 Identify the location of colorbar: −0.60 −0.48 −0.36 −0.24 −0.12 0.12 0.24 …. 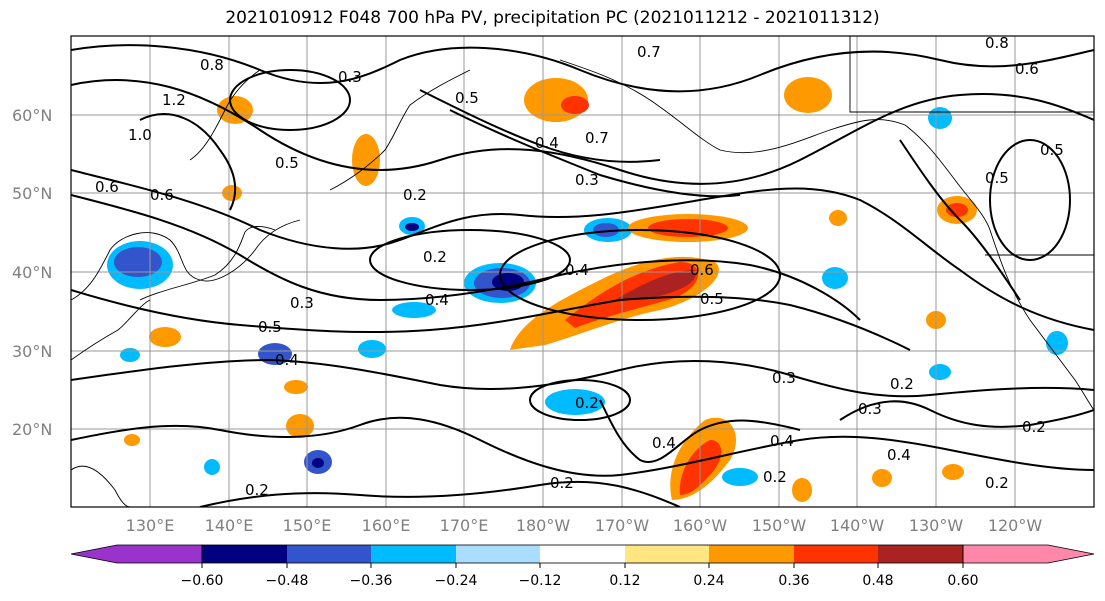
(582, 566).